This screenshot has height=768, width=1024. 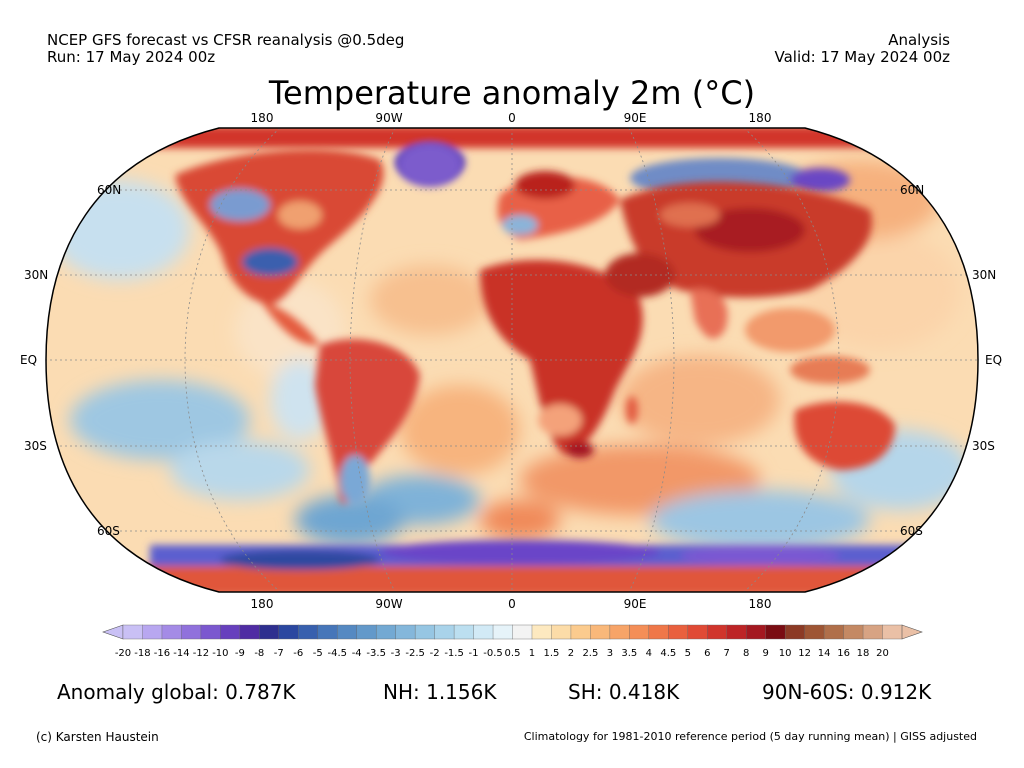 What do you see at coordinates (201, 653) in the screenshot?
I see `colorbar-tick-label: -12` at bounding box center [201, 653].